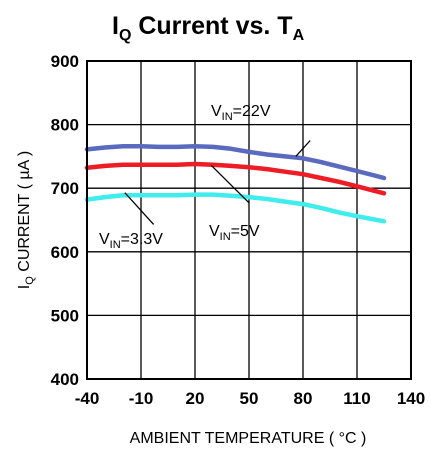 The height and width of the screenshot is (451, 430). Describe the element at coordinates (115, 245) in the screenshot. I see `ann-vin33-sub: IN` at that location.